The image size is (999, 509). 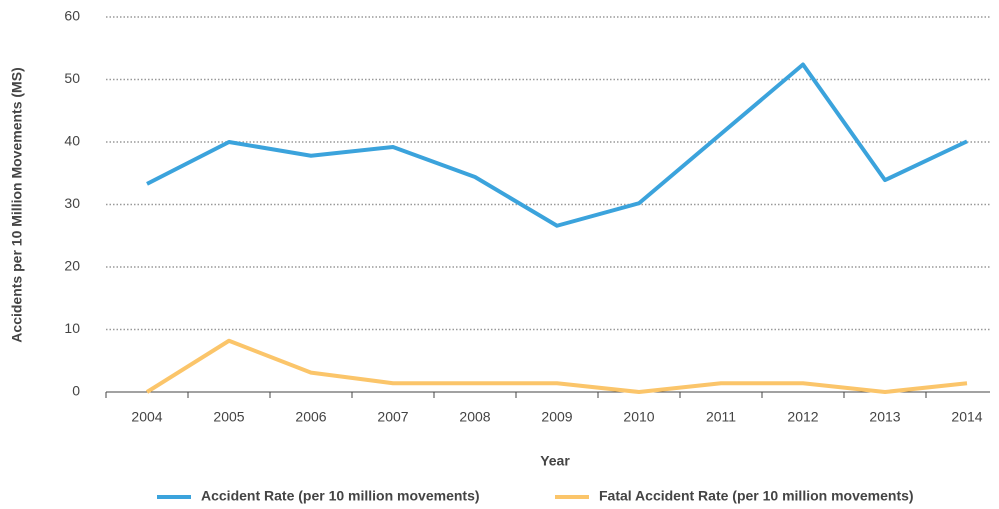 What do you see at coordinates (76, 391) in the screenshot?
I see `y-tick-label: 0` at bounding box center [76, 391].